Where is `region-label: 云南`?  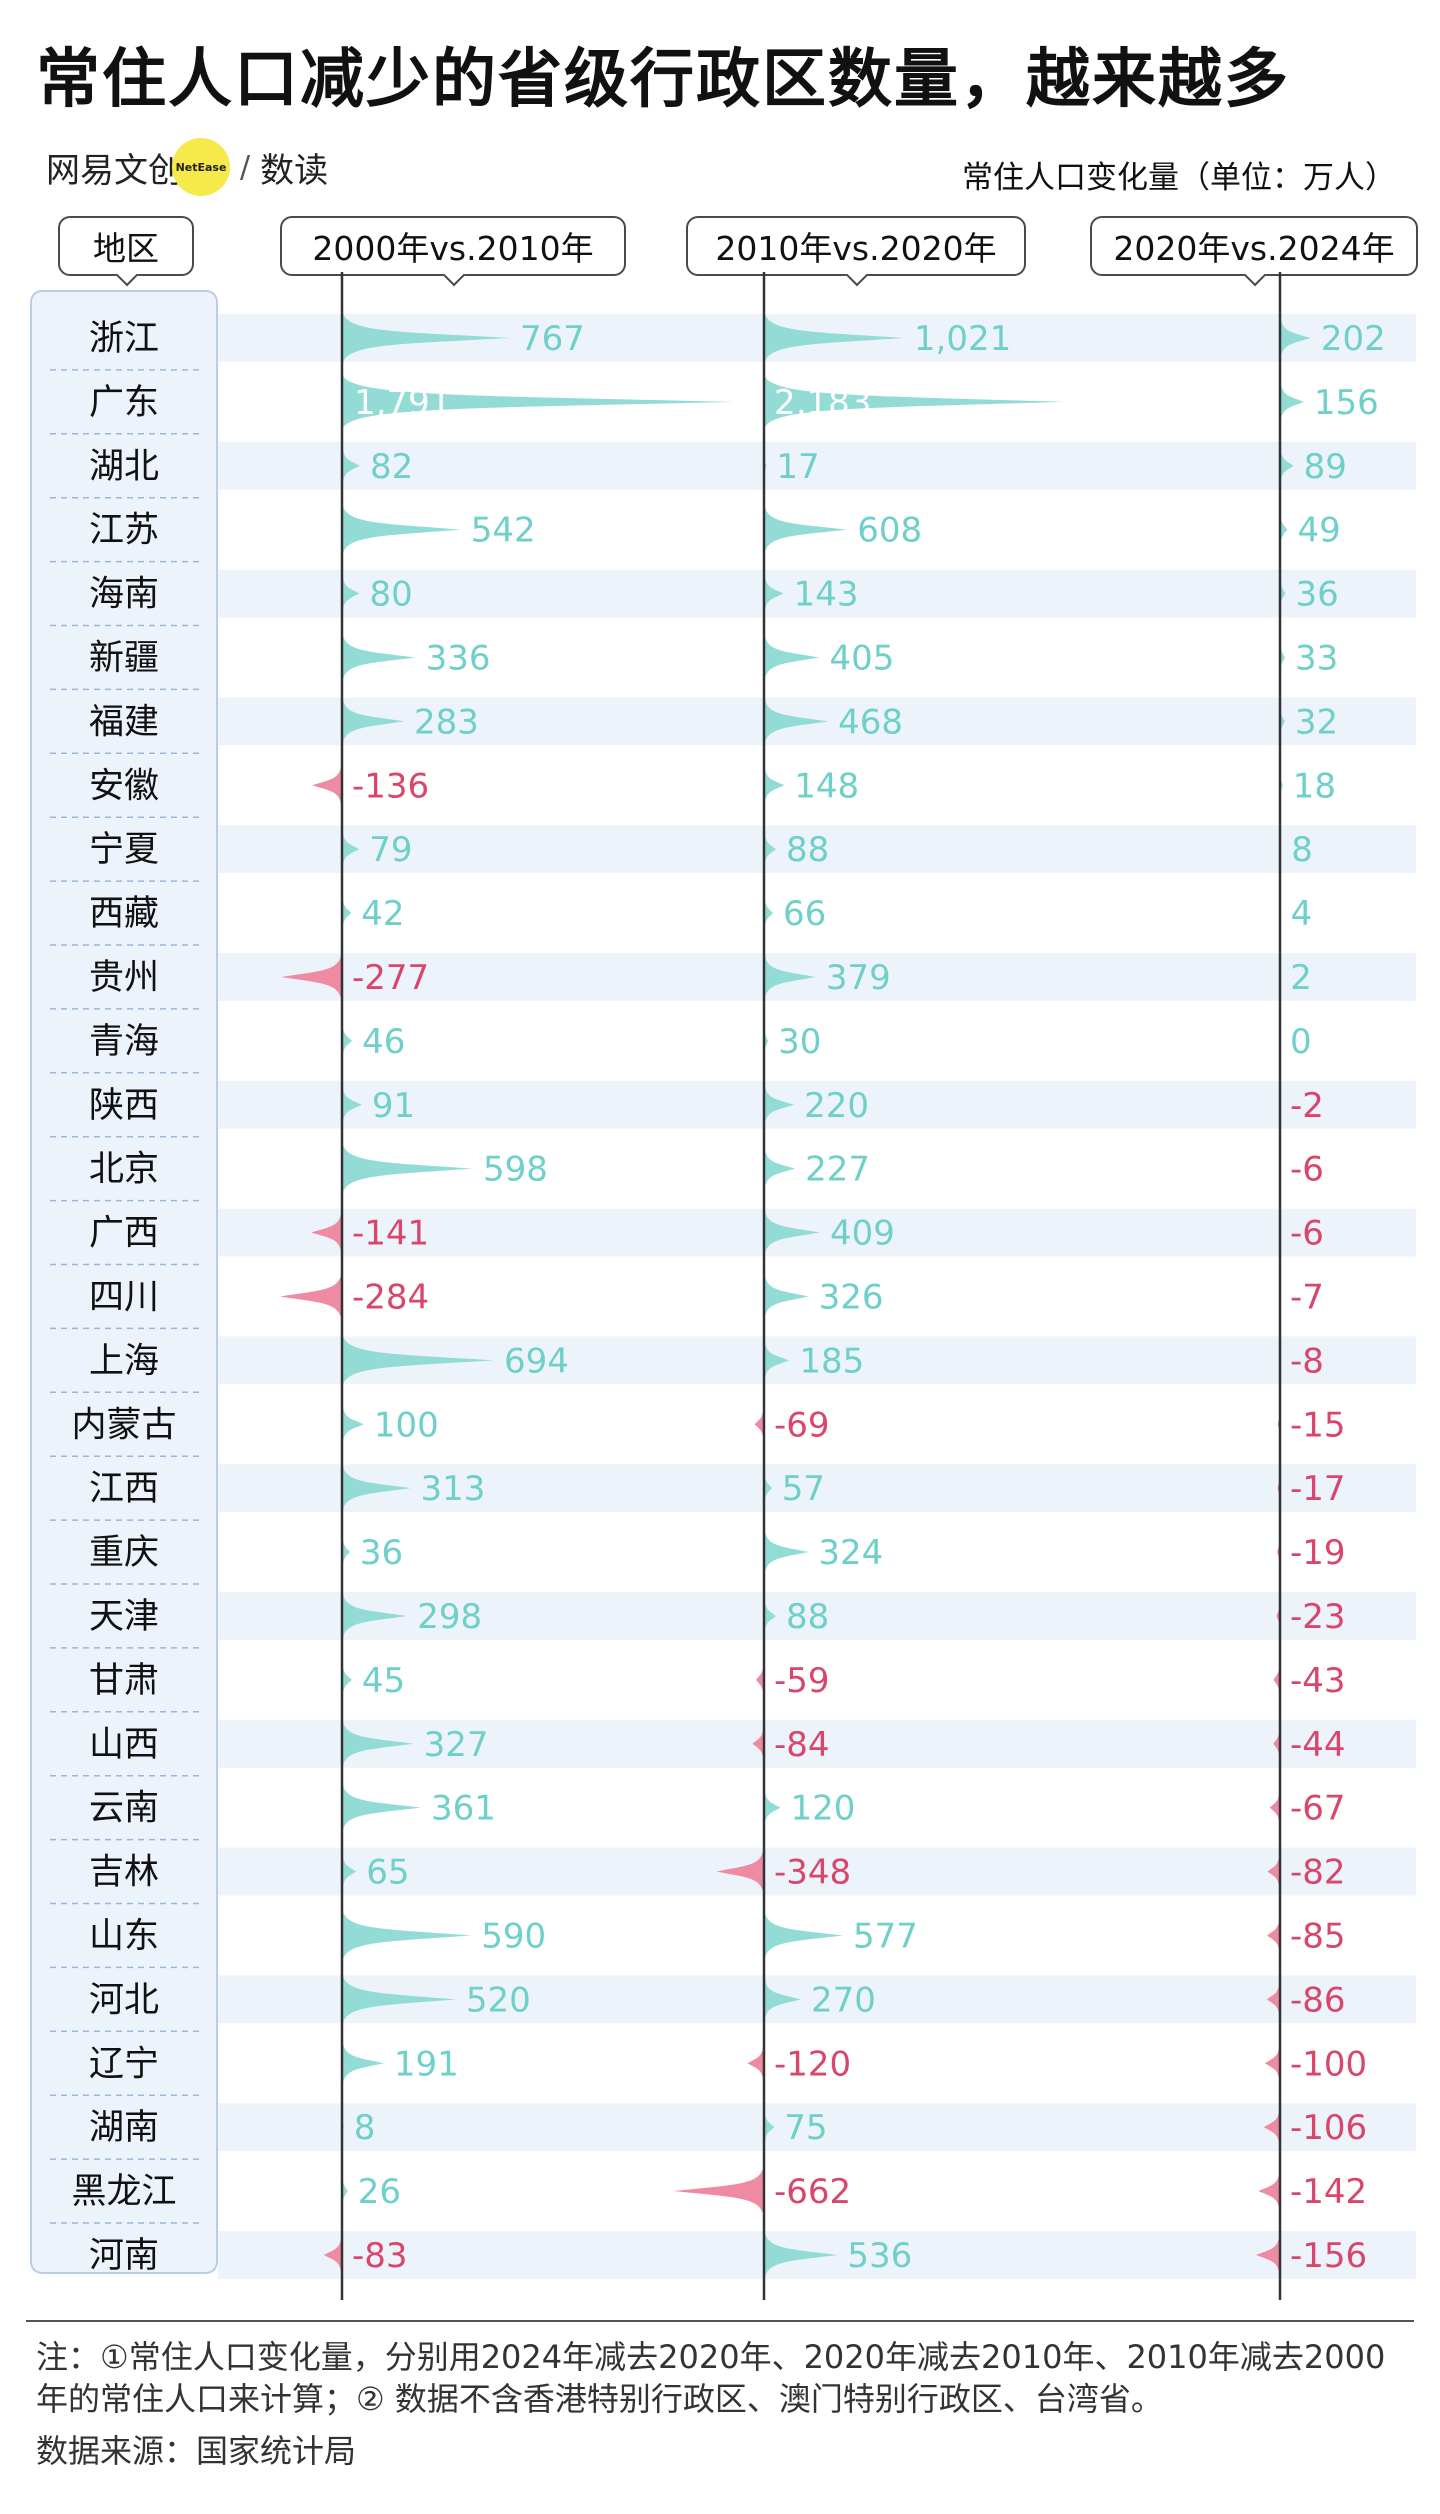 region-label: 云南 is located at coordinates (124, 1809).